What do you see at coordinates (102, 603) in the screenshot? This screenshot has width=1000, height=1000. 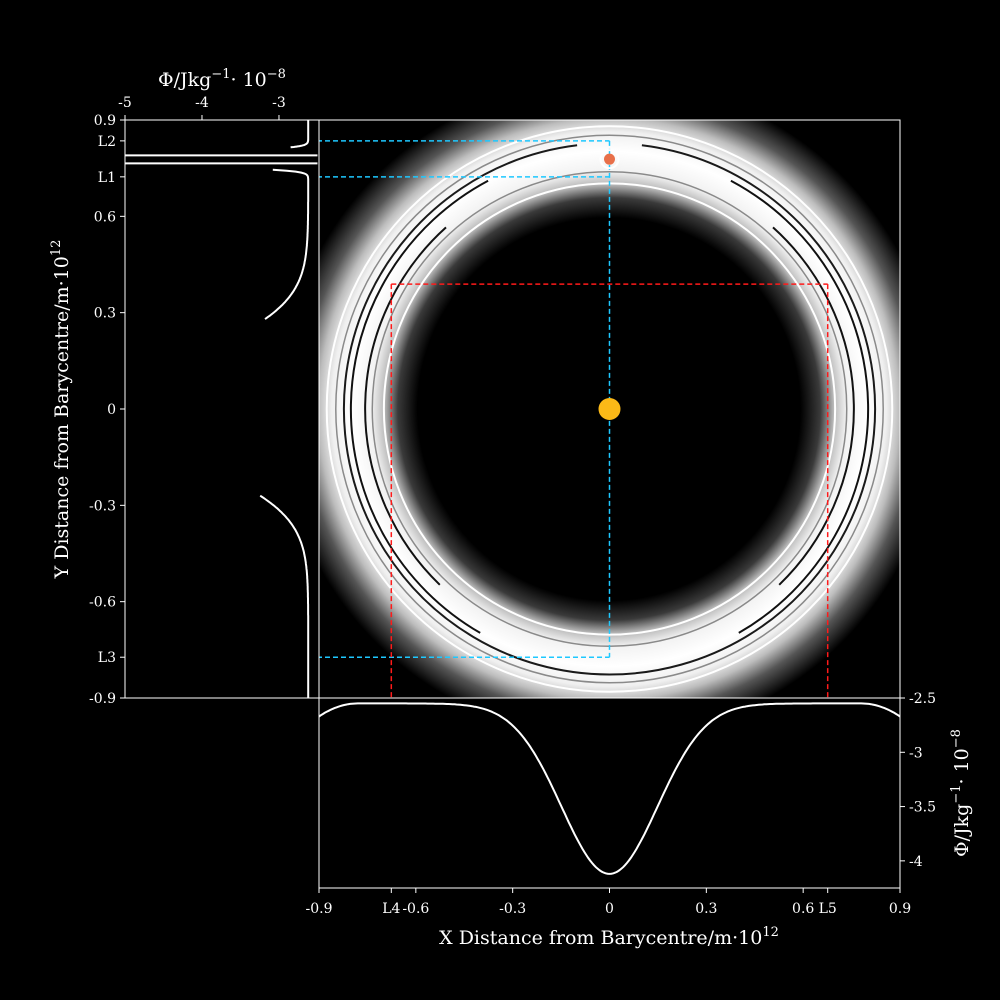 I see `y-tick-label-7: -0.6` at bounding box center [102, 603].